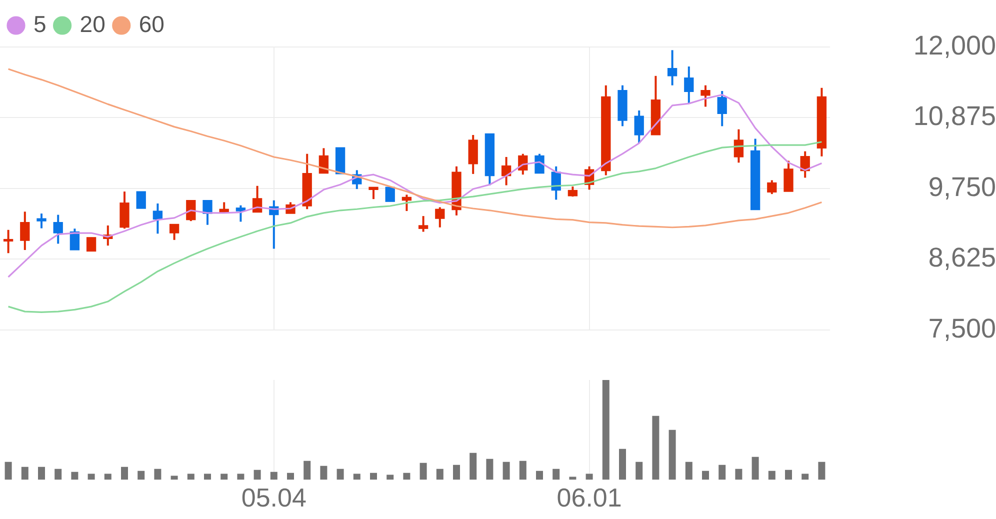 The width and height of the screenshot is (996, 519). Describe the element at coordinates (589, 497) in the screenshot. I see `x-tick-label: 06.01` at that location.